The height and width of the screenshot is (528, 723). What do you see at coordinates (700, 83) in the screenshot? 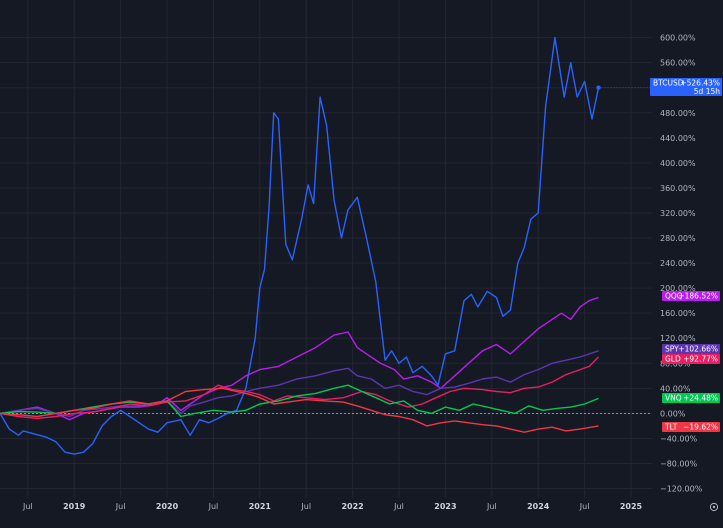
I see `price-tag-value: +526.43%` at bounding box center [700, 83].